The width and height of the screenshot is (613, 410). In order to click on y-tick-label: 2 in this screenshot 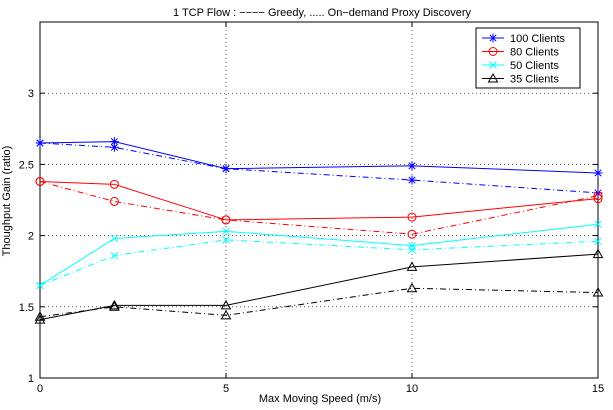, I will do `click(31, 237)`.